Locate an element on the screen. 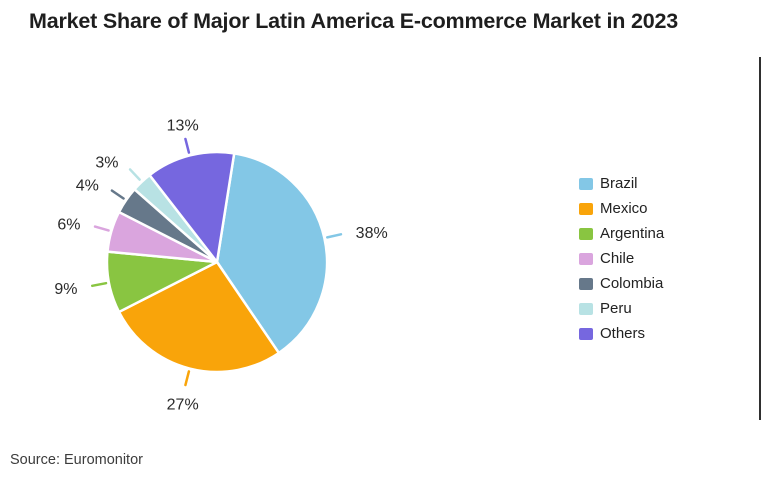  pie-label-leader-chile is located at coordinates (101, 228).